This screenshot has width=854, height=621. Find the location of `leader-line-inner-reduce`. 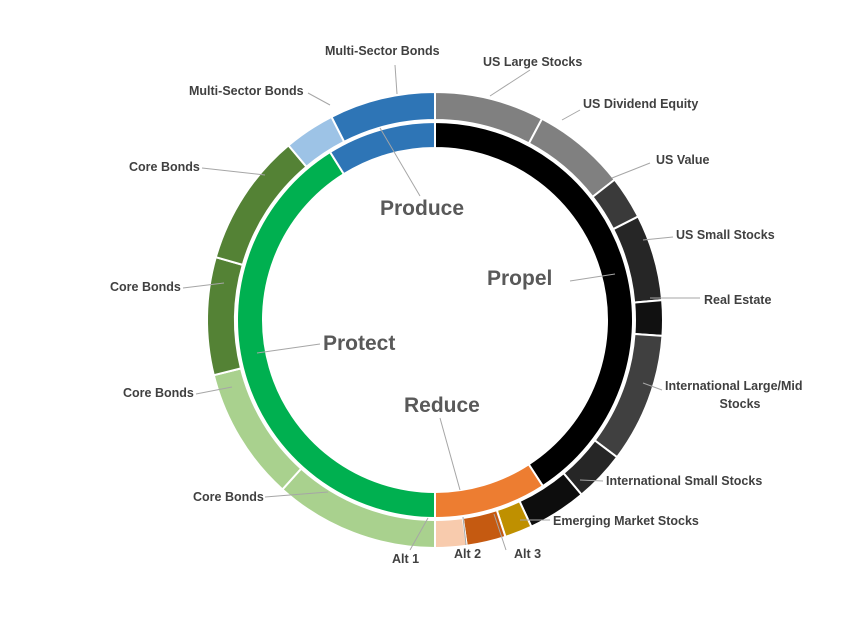

leader-line-inner-reduce is located at coordinates (450, 454).